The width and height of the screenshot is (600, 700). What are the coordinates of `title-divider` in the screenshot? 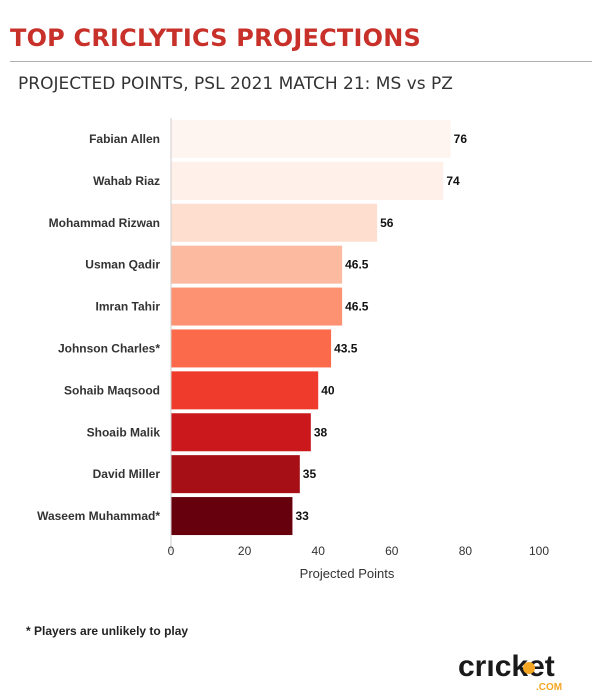 It's located at (301, 61).